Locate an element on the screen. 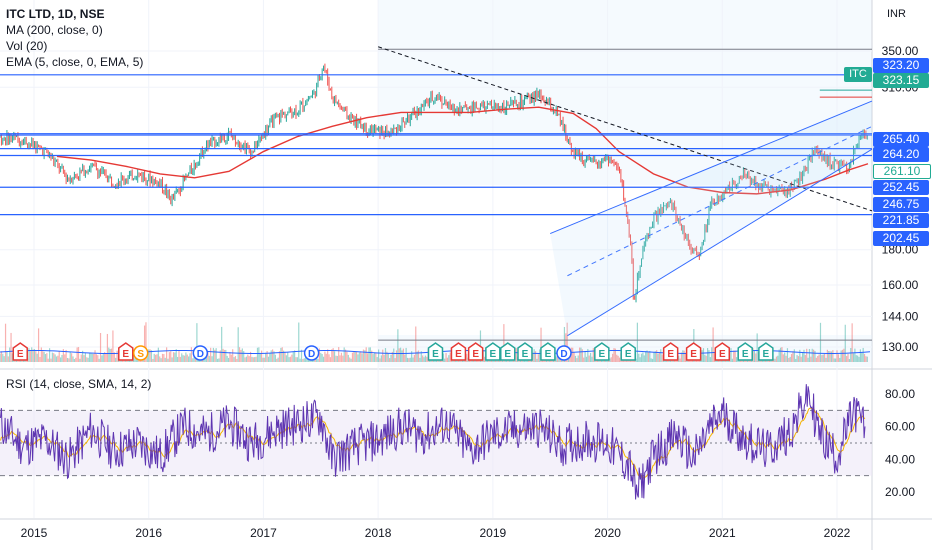  vol-legend: Vol (20) is located at coordinates (27, 46).